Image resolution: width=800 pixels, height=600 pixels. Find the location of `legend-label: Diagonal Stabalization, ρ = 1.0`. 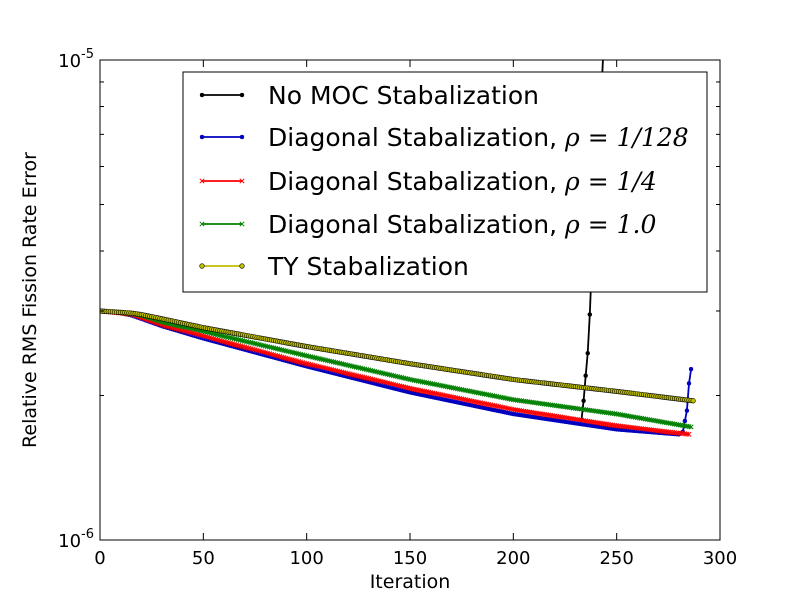

legend-label: Diagonal Stabalization, ρ = 1.0 is located at coordinates (462, 224).